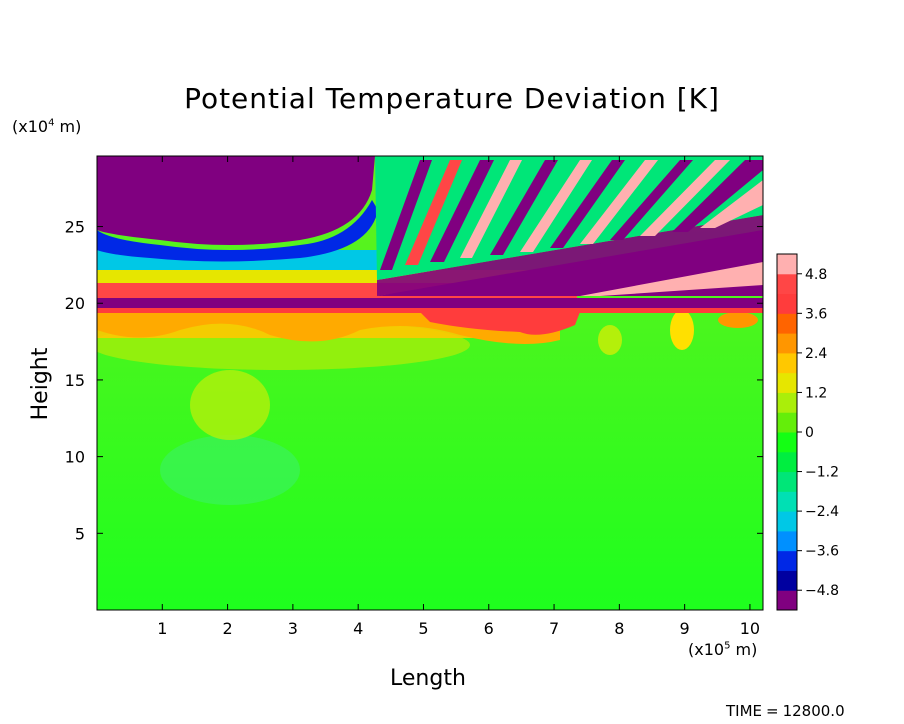 The height and width of the screenshot is (724, 904). I want to click on colorbar-label: −4.8, so click(822, 591).